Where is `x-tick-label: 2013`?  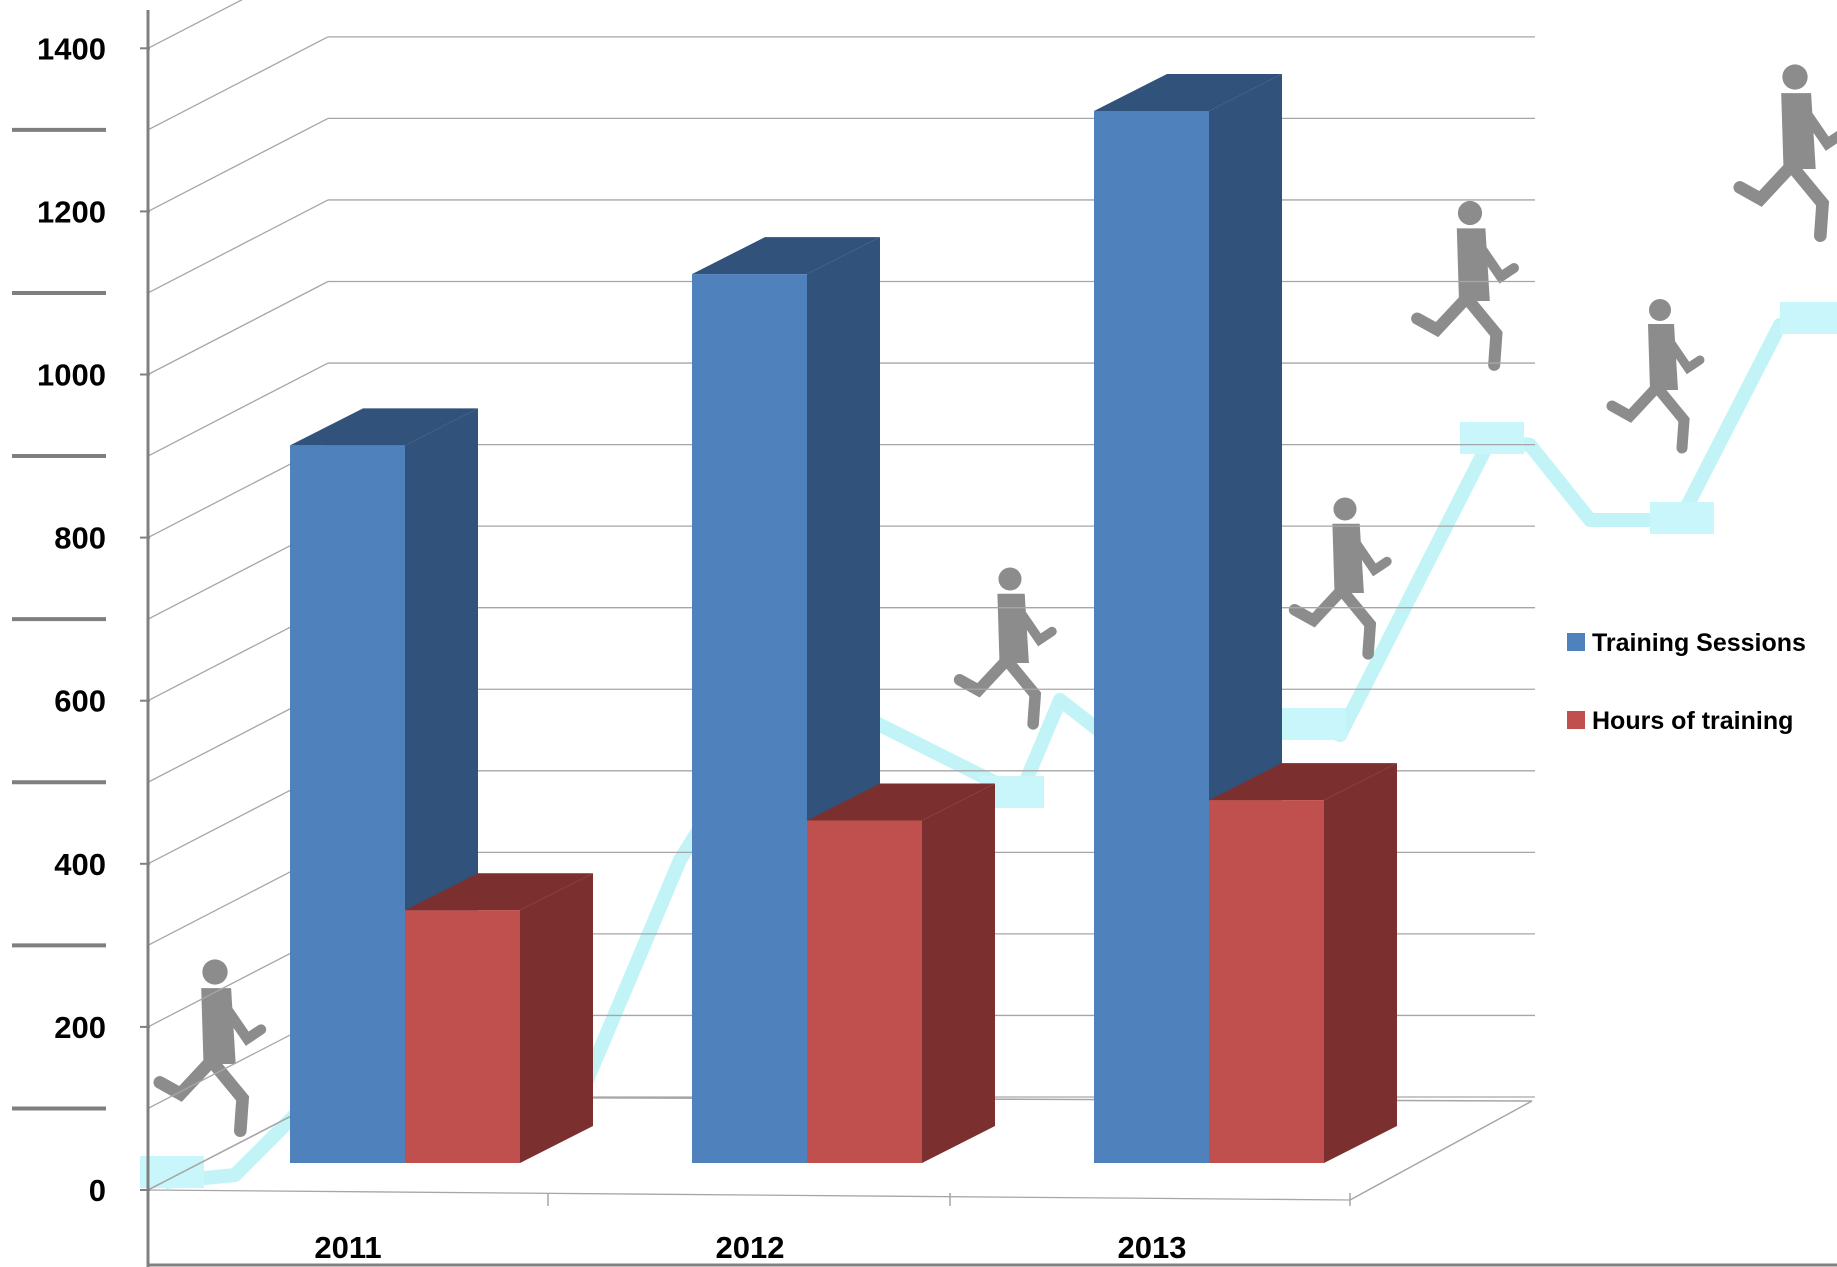 x-tick-label: 2013 is located at coordinates (1152, 1247).